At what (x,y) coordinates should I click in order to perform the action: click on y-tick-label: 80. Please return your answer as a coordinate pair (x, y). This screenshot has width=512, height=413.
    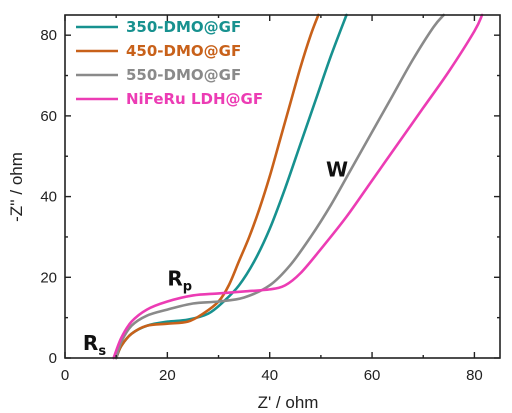
    Looking at the image, I should click on (48, 35).